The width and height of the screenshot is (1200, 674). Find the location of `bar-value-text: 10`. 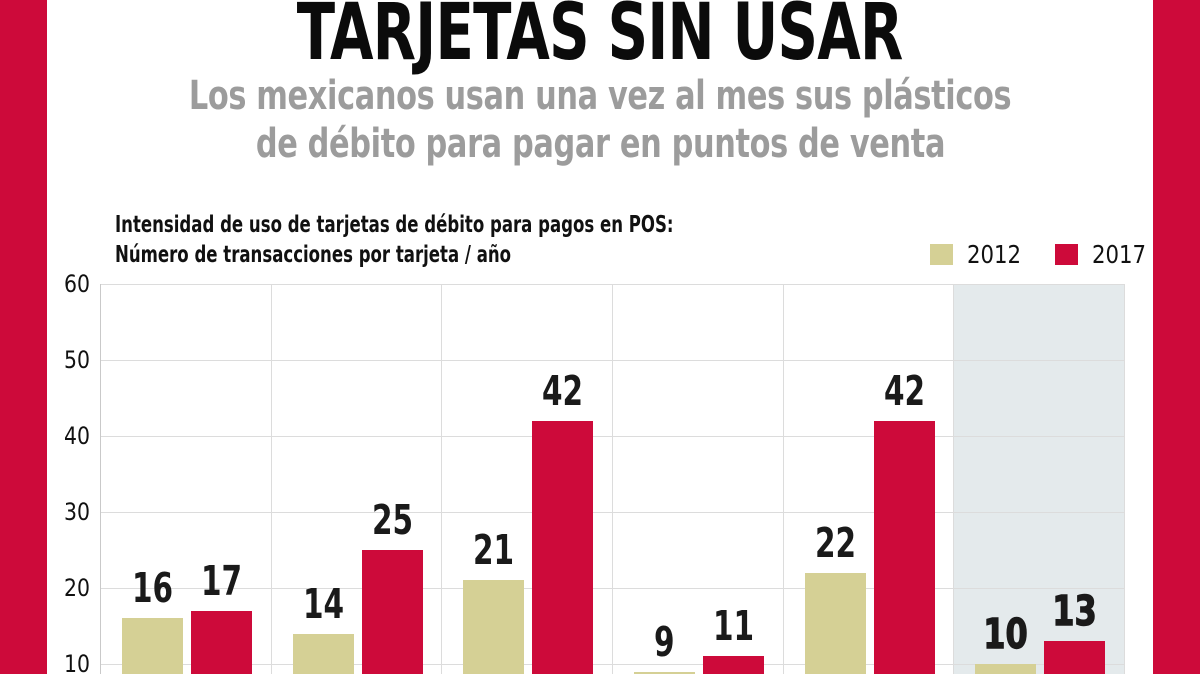

bar-value-text: 10 is located at coordinates (1006, 634).